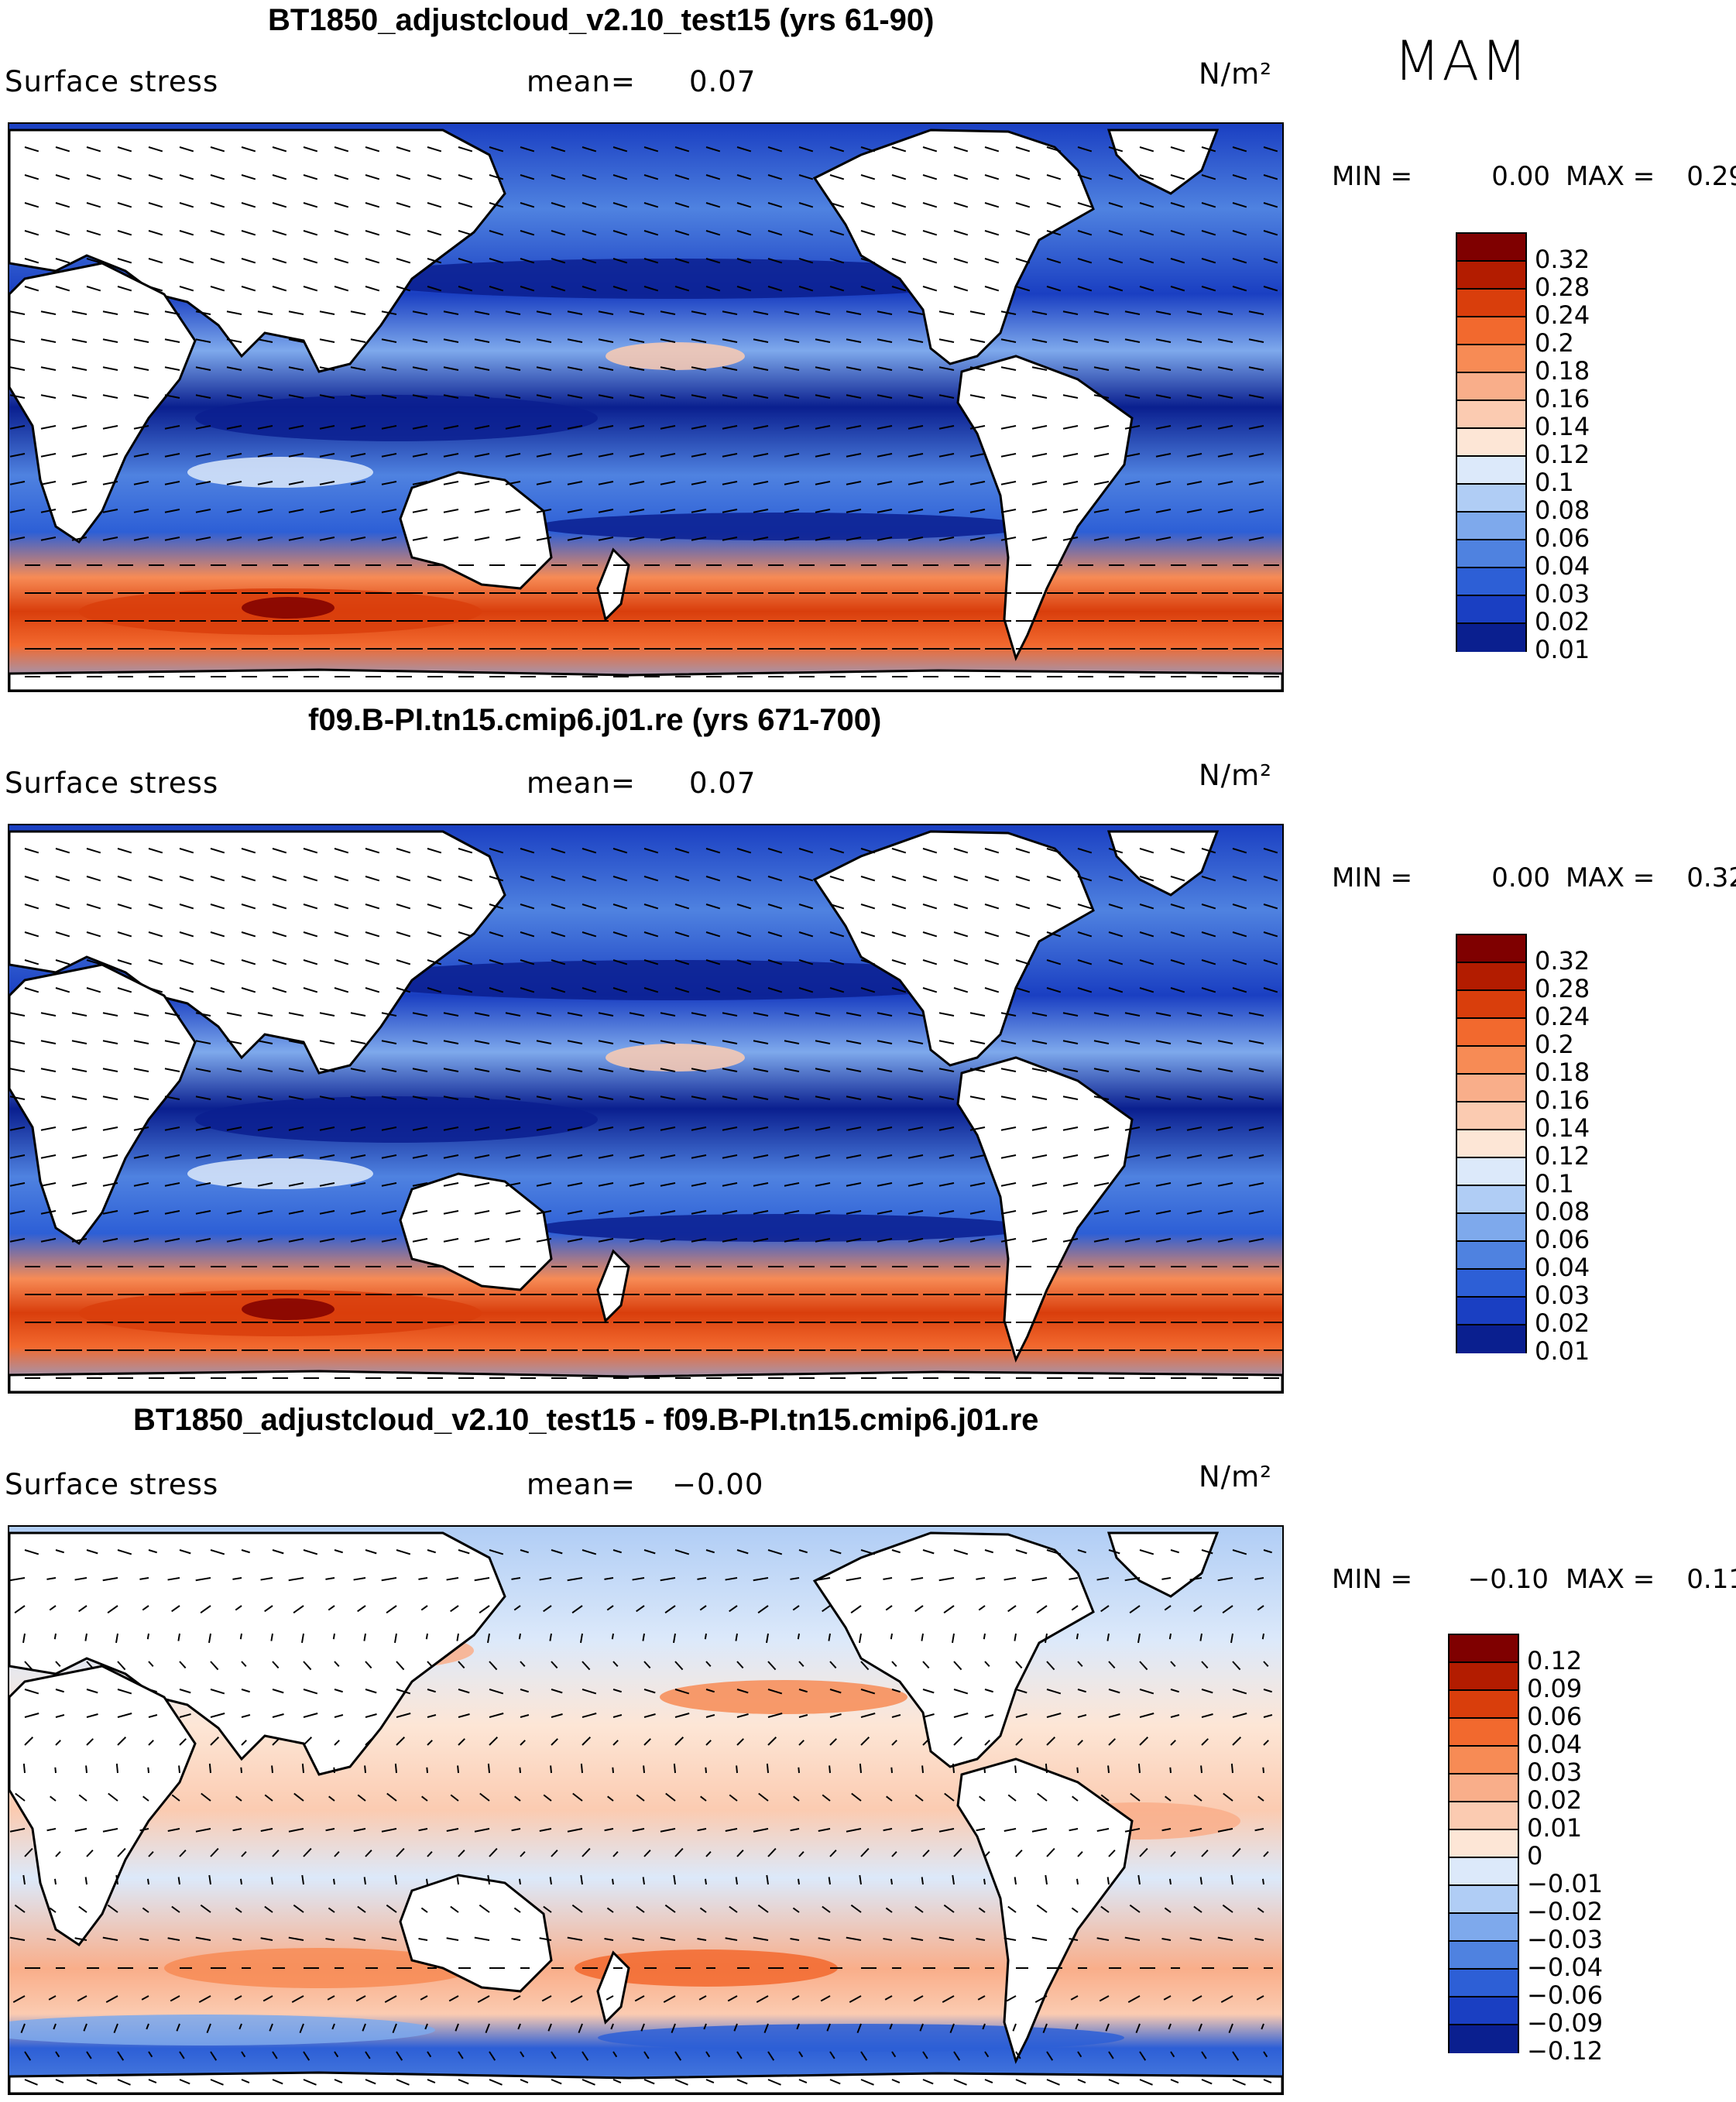 The image size is (1736, 2102). I want to click on mean-value: 0.07, so click(722, 81).